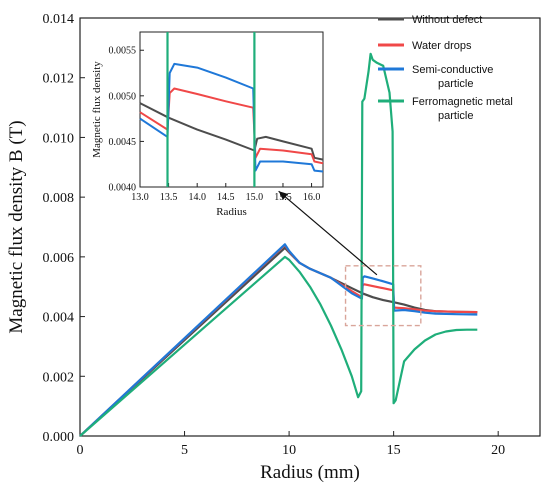  I want to click on zoom-arrow-head, so click(283, 196).